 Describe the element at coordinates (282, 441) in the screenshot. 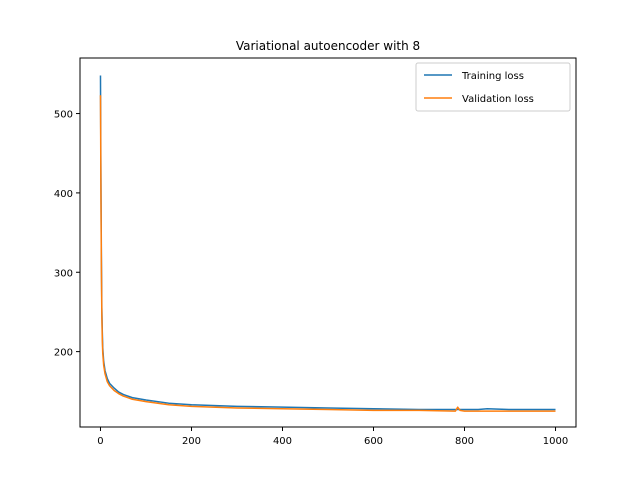

I see `x-tick-label-400: 400` at that location.